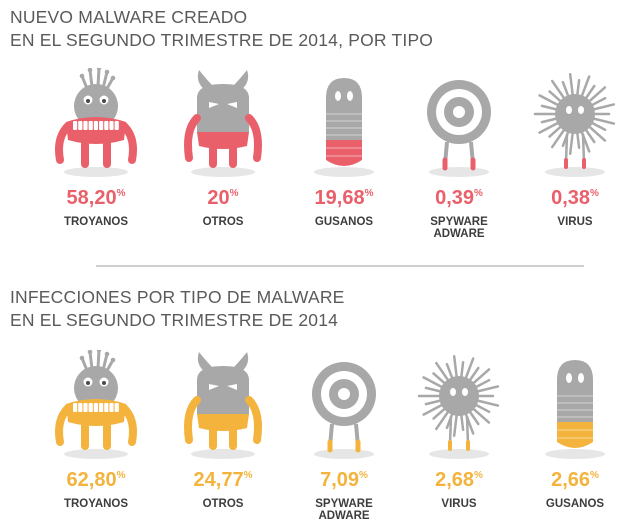 The image size is (639, 528). Describe the element at coordinates (459, 480) in the screenshot. I see `value-label: 2,68%` at that location.